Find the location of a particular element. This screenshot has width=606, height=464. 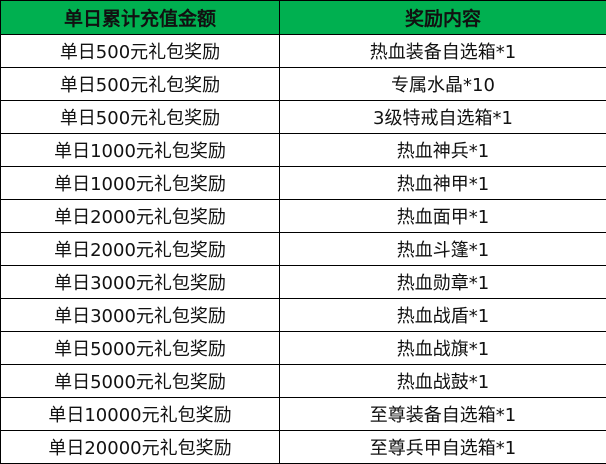

reward-cell: 热血面甲*1 is located at coordinates (443, 216).